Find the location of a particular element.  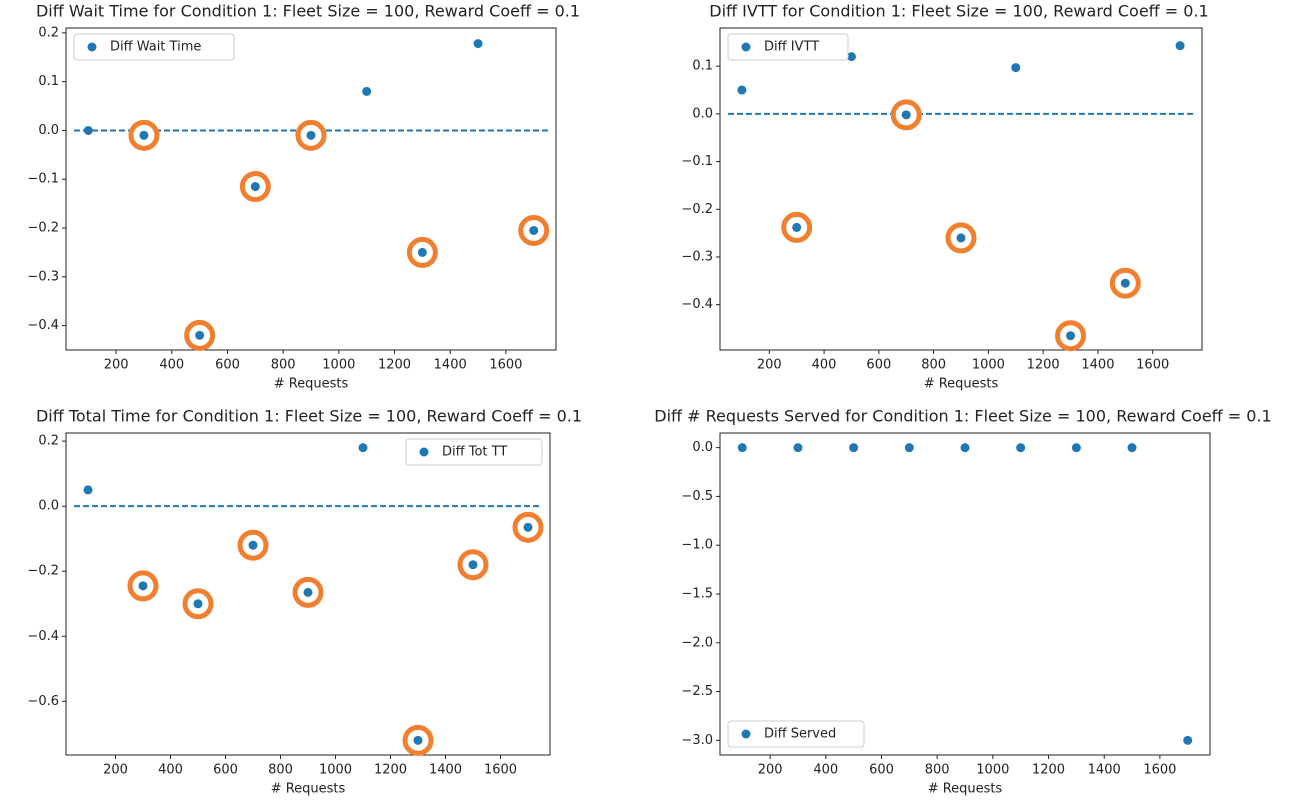

y-tick-label: −2.5 is located at coordinates (697, 691).